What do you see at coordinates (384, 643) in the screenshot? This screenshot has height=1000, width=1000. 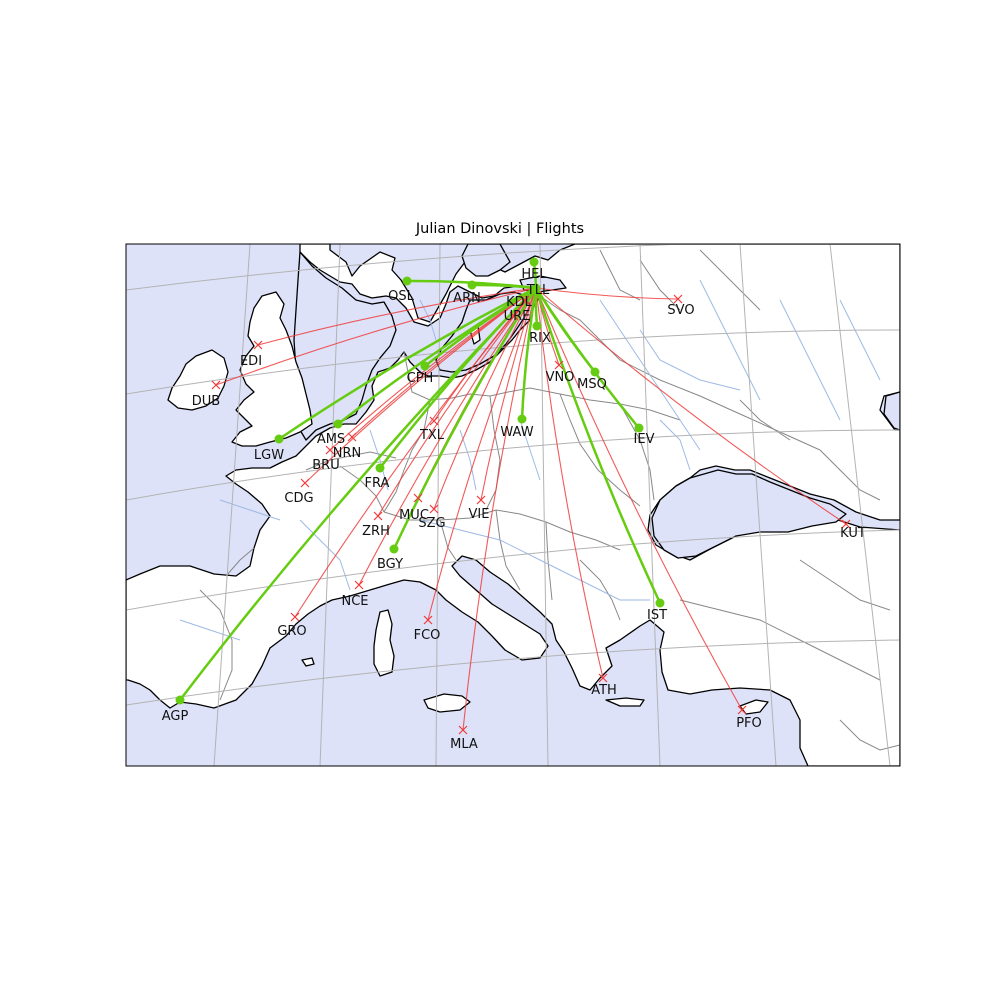 I see `corsica-sardinia` at bounding box center [384, 643].